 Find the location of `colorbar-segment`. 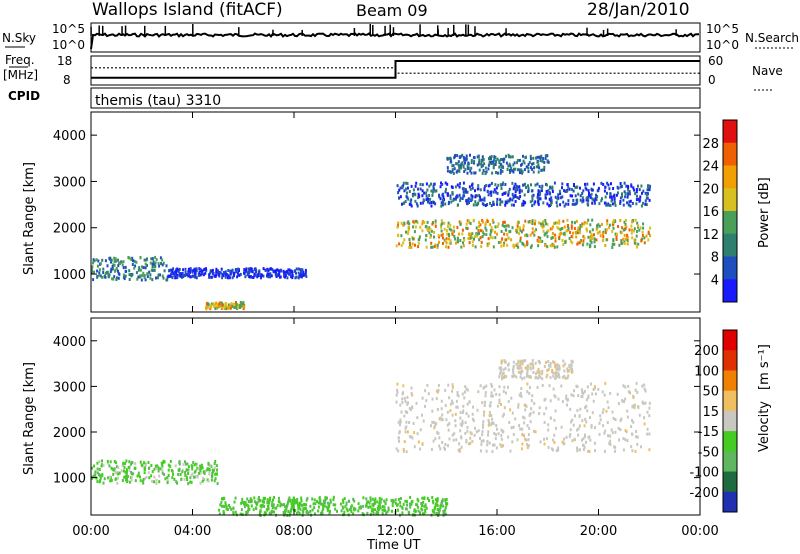

colorbar-segment is located at coordinates (730, 360).